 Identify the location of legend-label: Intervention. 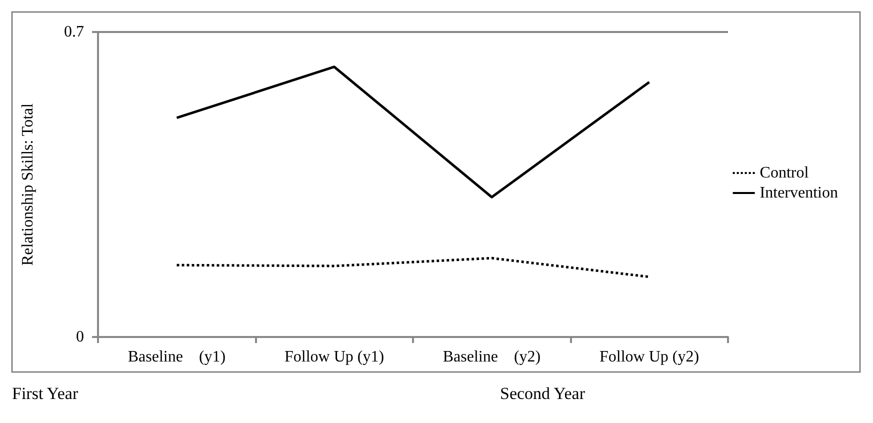
(799, 193).